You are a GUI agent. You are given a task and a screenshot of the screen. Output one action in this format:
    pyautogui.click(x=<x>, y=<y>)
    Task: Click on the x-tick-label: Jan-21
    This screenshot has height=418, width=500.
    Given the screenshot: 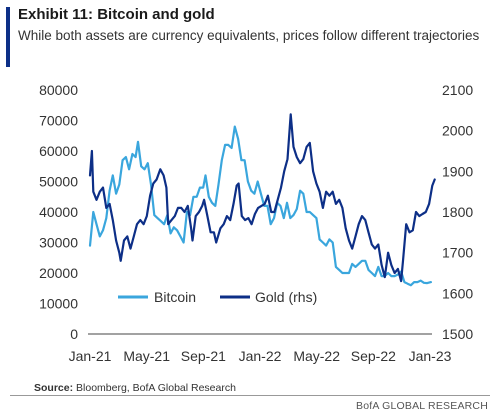 What is the action you would take?
    pyautogui.click(x=90, y=356)
    